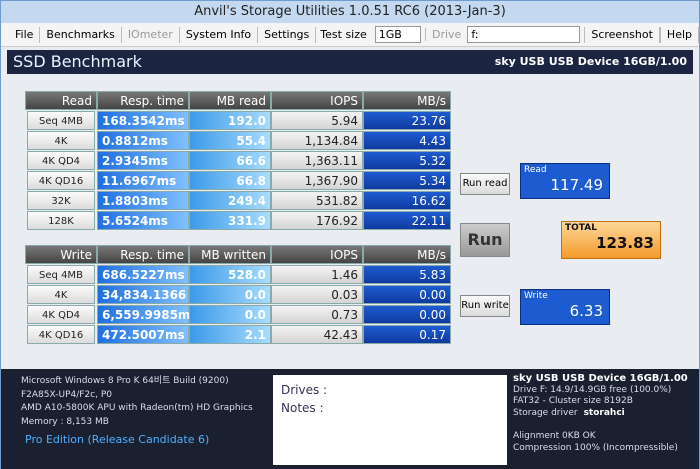 Image resolution: width=700 pixels, height=469 pixels. Describe the element at coordinates (536, 296) in the screenshot. I see `write-label: Write` at that location.